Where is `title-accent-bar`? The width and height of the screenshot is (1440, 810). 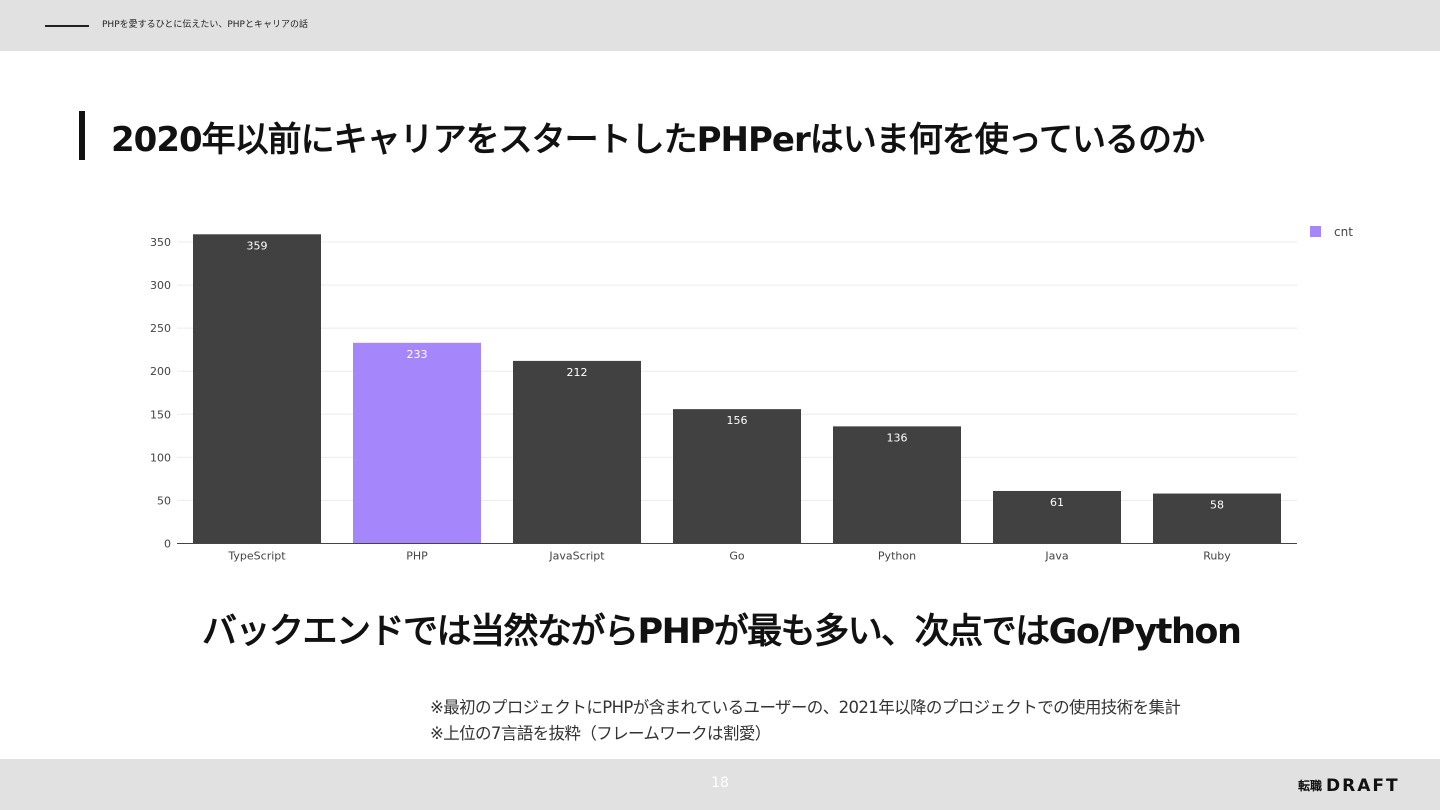 title-accent-bar is located at coordinates (82, 135).